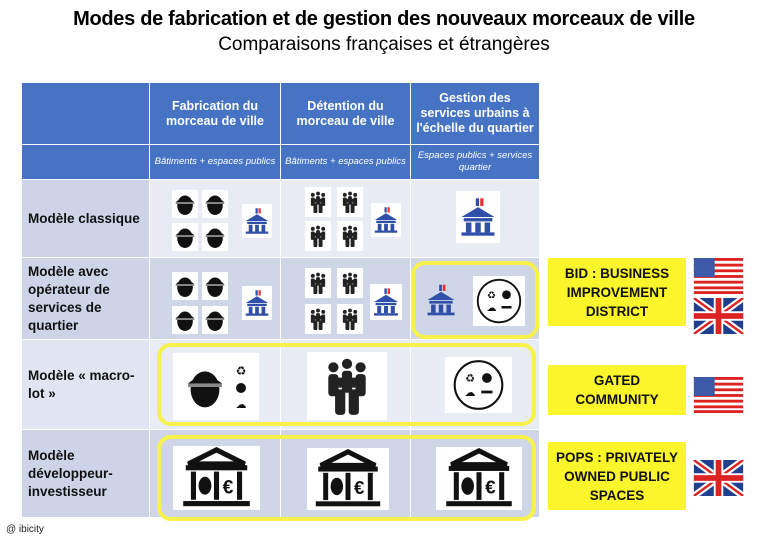 This screenshot has height=555, width=768. I want to click on crowd-icon, so click(347, 386).